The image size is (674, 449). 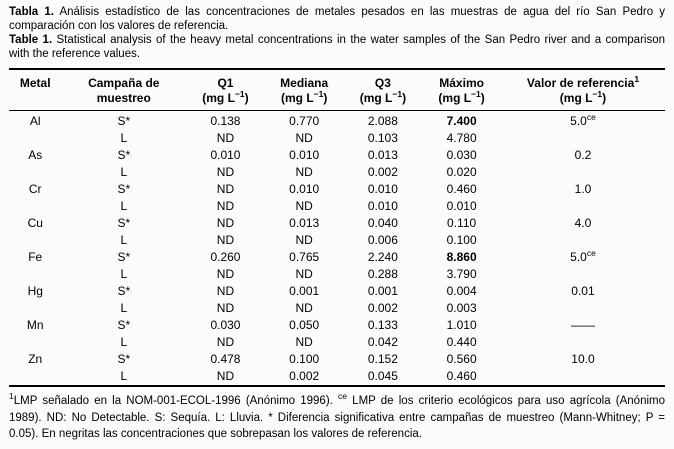 I want to click on max-cell: 0.003, so click(x=461, y=308).